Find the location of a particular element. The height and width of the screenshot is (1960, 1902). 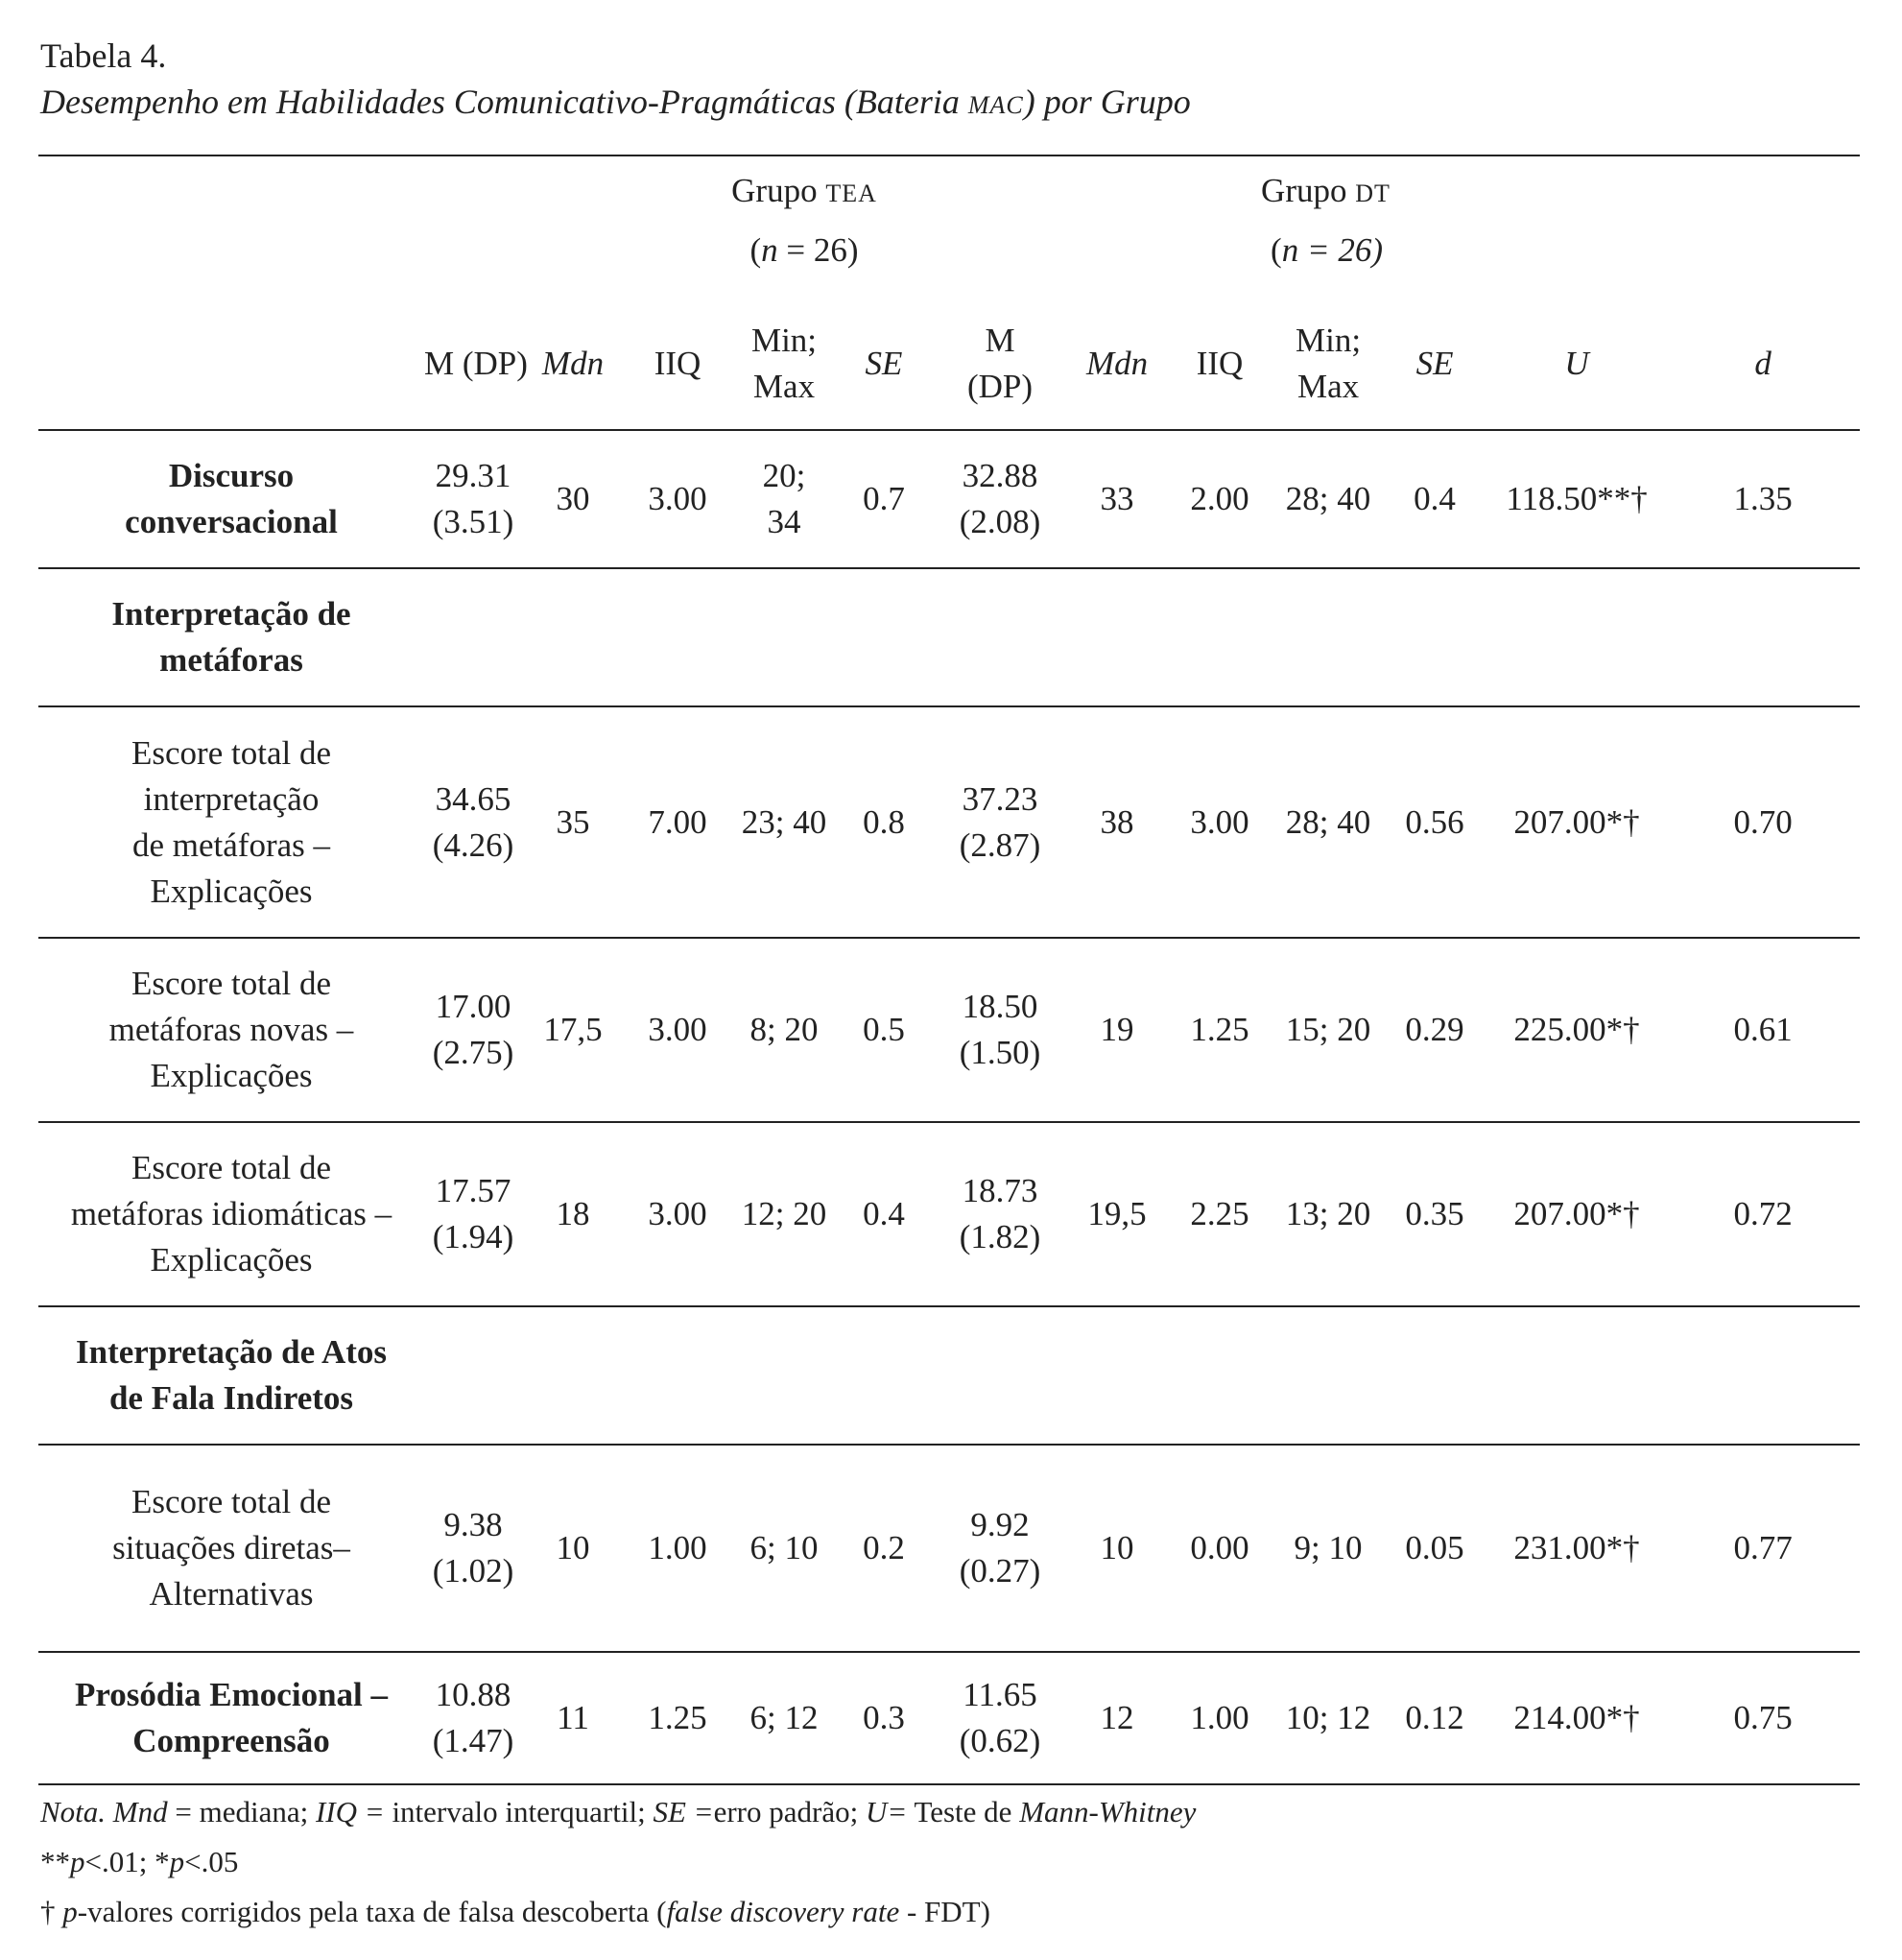

group-n-row: (n = 26) (n = 26) is located at coordinates (949, 263).